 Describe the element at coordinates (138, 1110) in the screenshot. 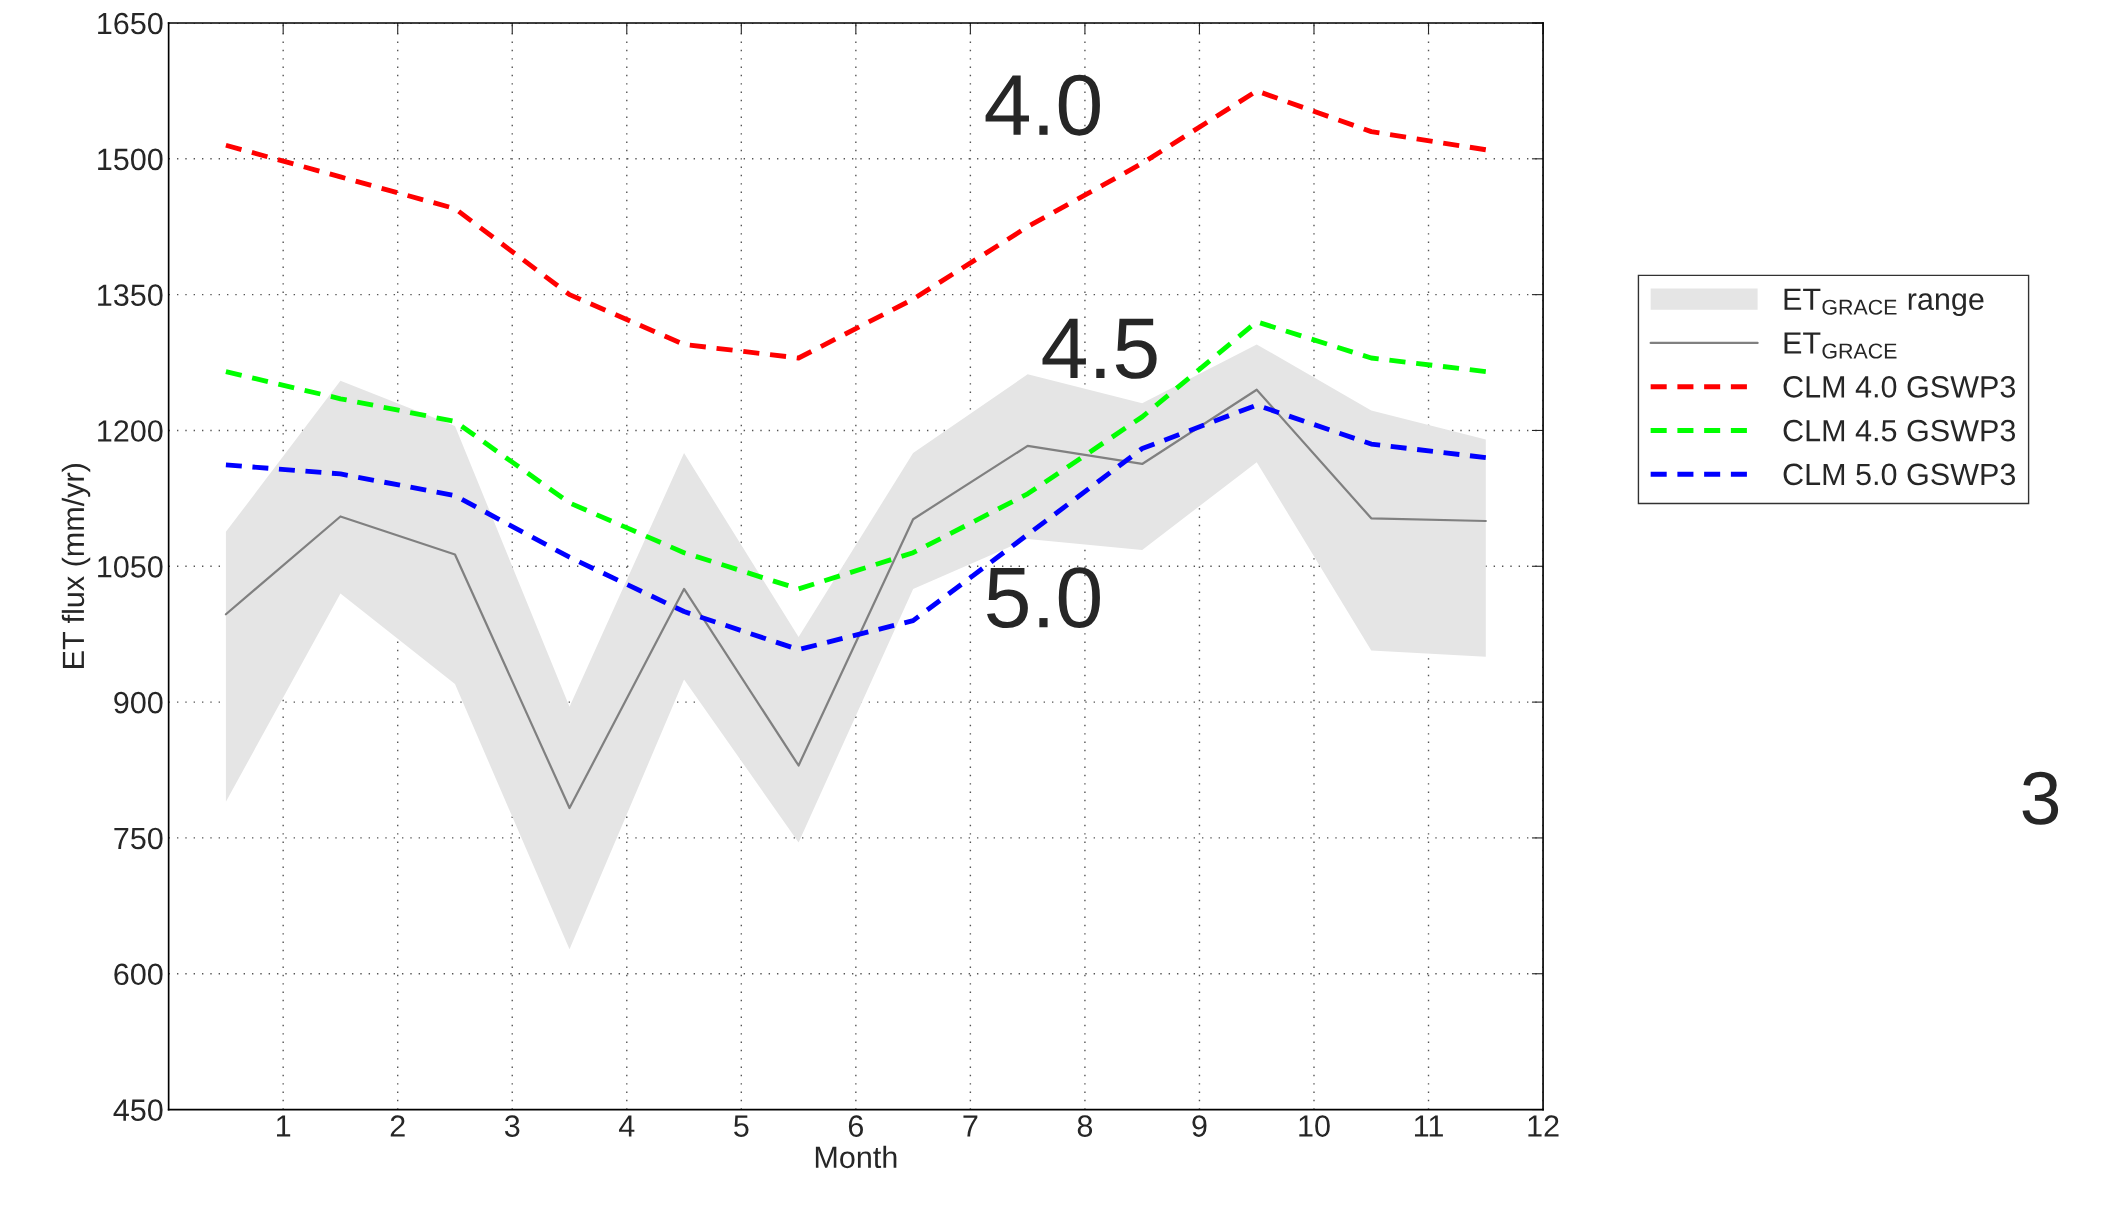

I see `y-tick-label: 450` at that location.